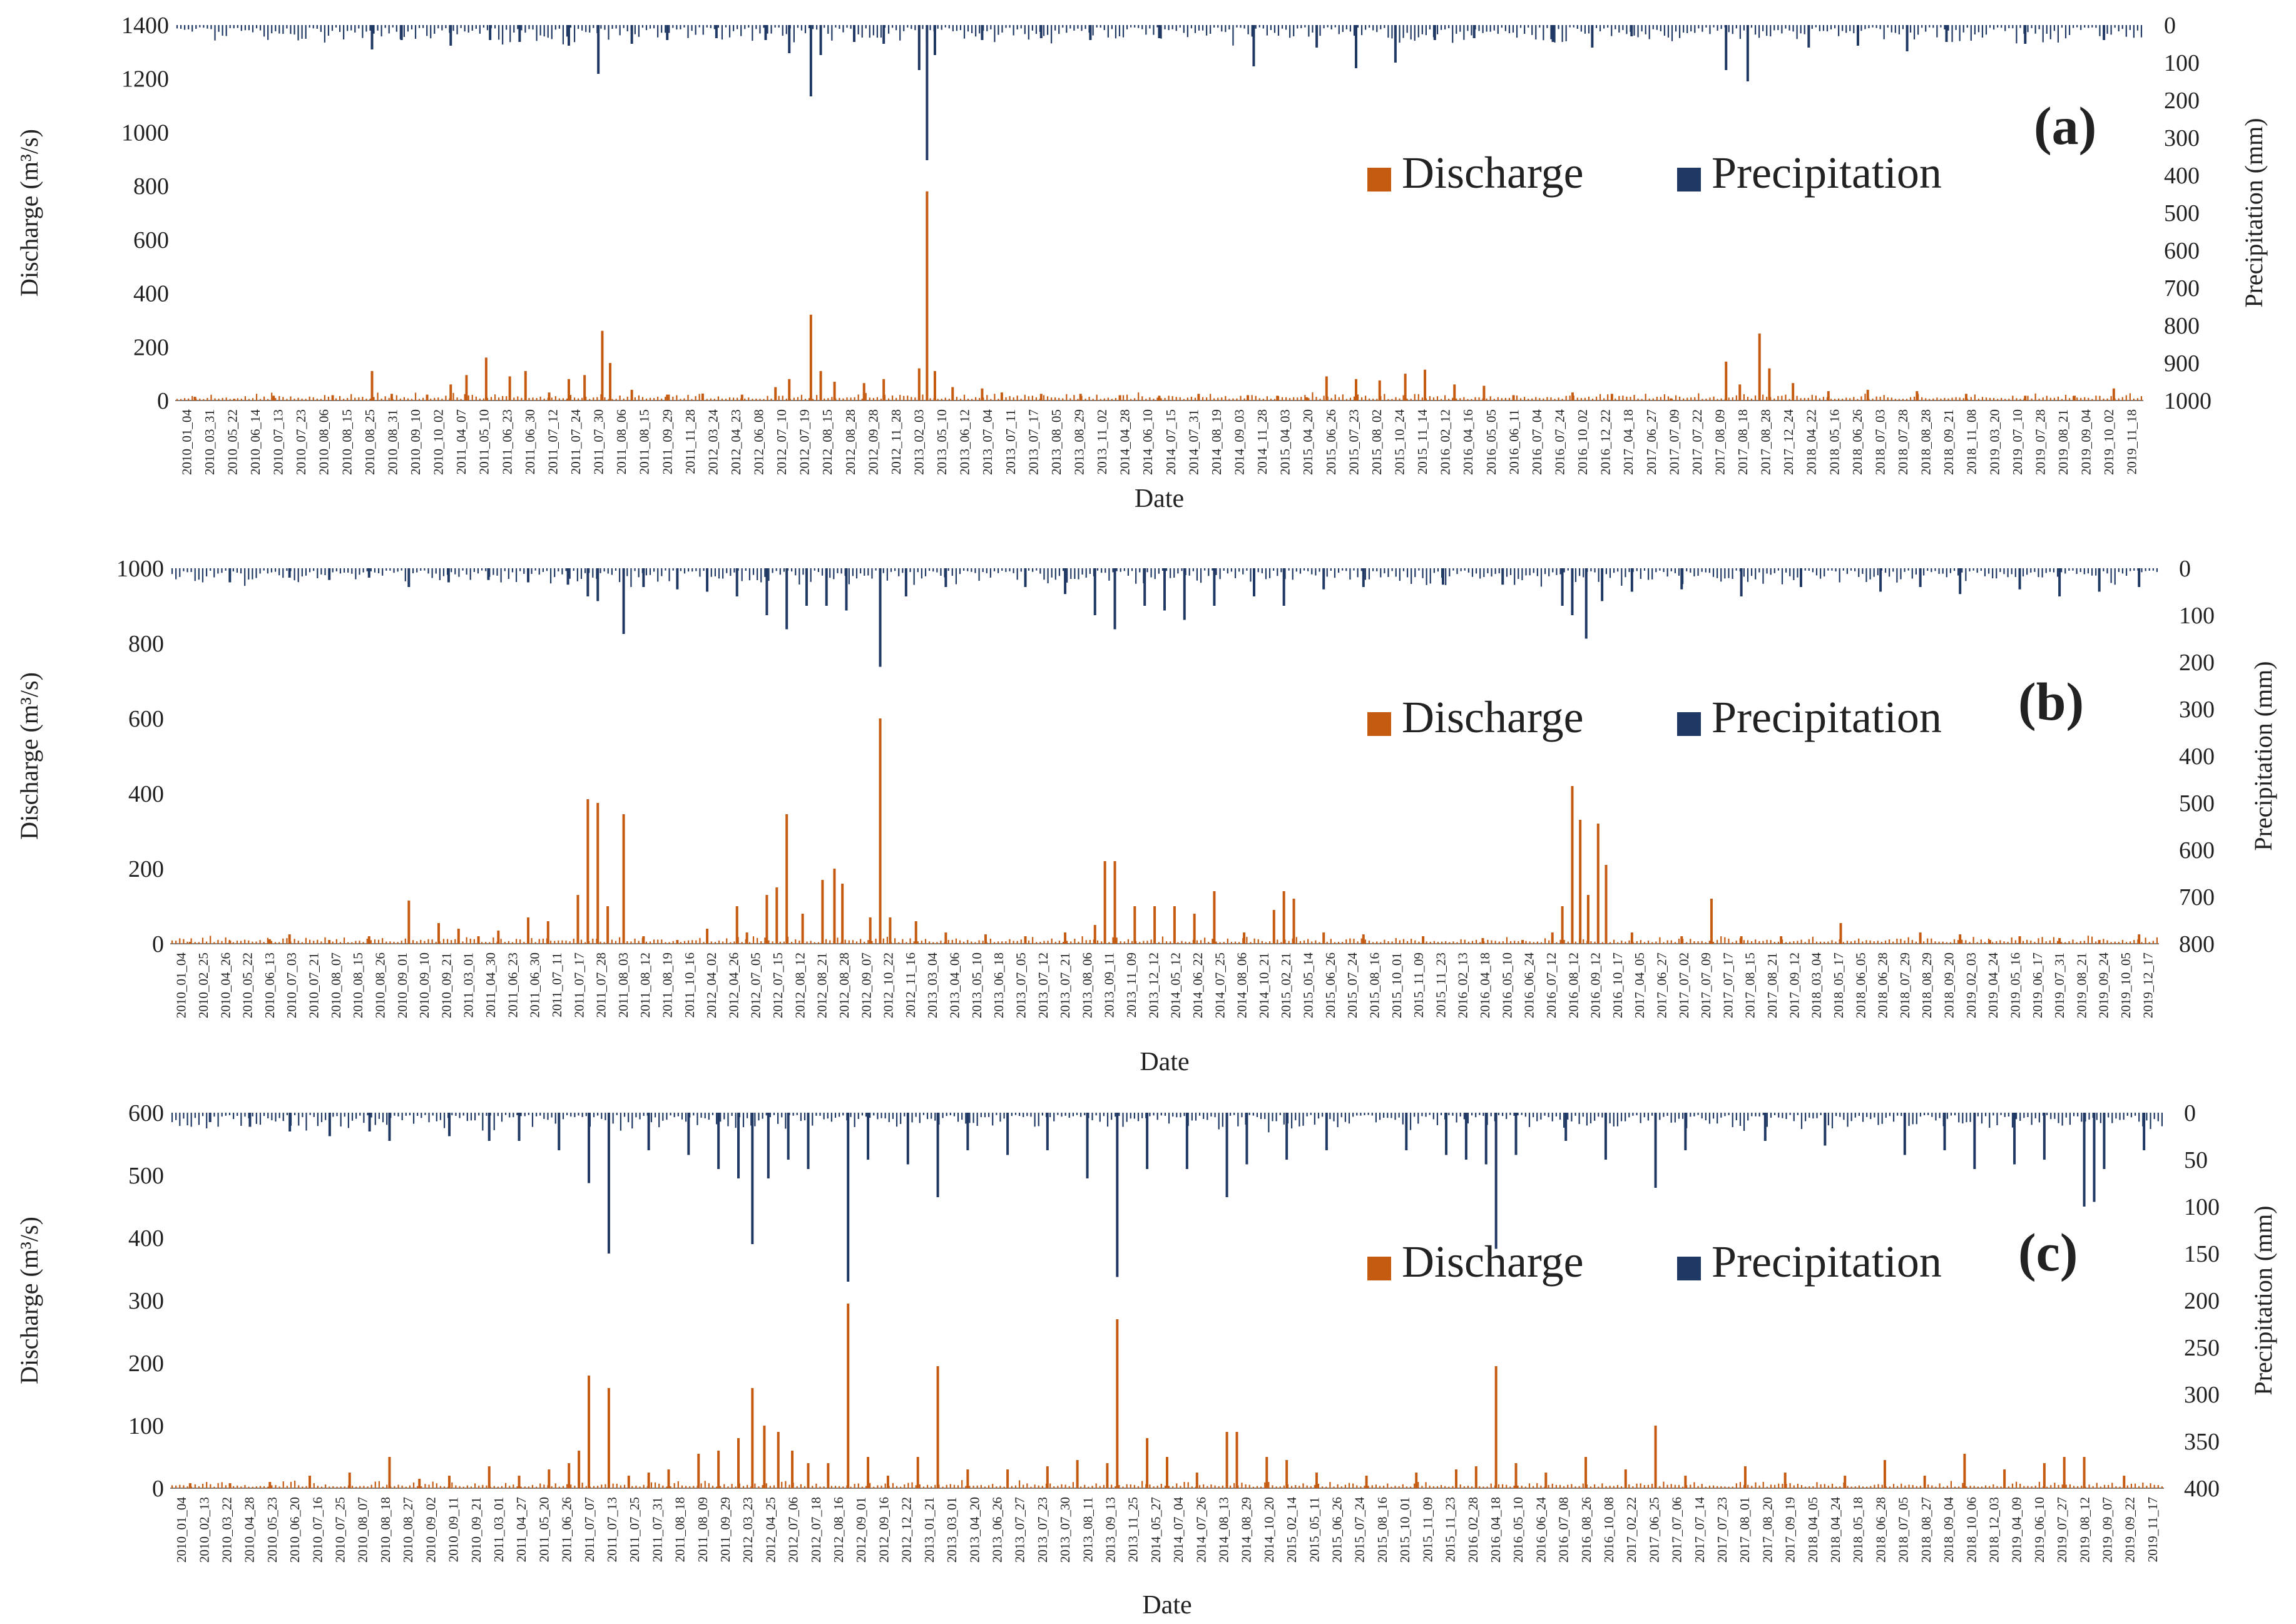 The height and width of the screenshot is (1624, 2296). I want to click on date-tick-label: 2019_11_18, so click(2132, 441).